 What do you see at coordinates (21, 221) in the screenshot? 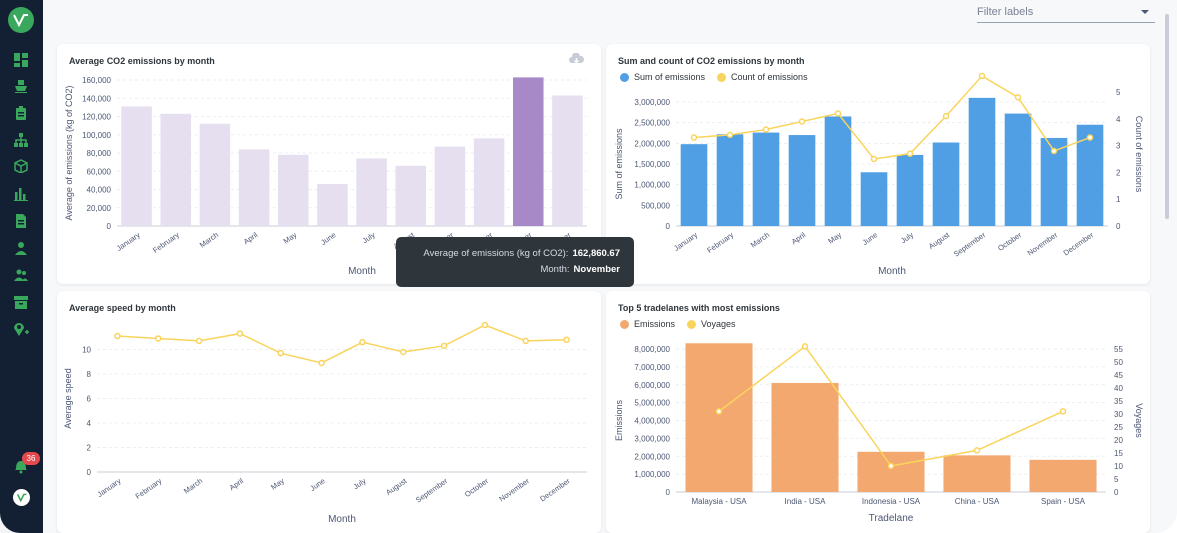
I see `document-icon` at bounding box center [21, 221].